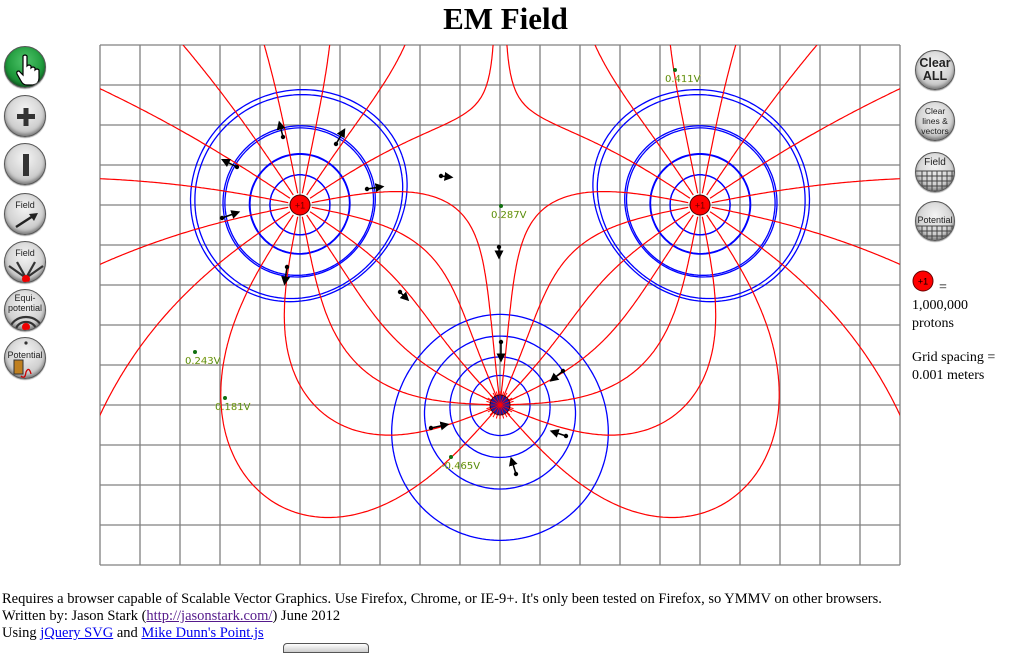 Image resolution: width=1011 pixels, height=653 pixels. What do you see at coordinates (935, 76) in the screenshot?
I see `clear-all-label-bottom: ALL` at bounding box center [935, 76].